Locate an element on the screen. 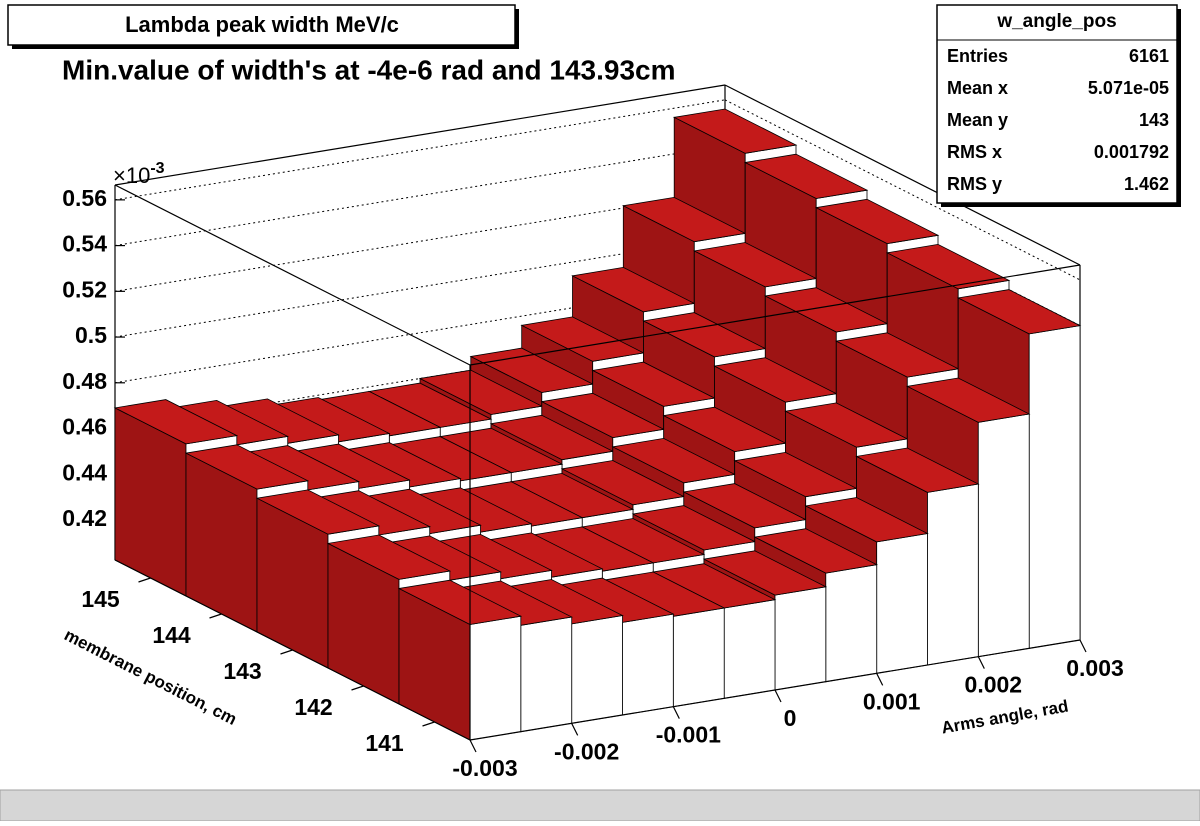 This screenshot has height=826, width=1200. z-multiplier-exponent: -3 is located at coordinates (157, 168).